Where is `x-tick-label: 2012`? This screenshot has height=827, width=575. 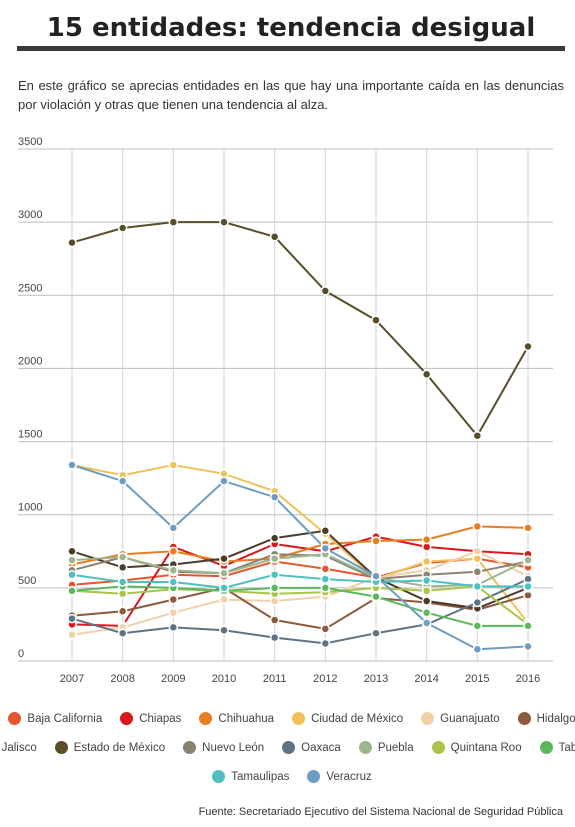
x-tick-label: 2012 is located at coordinates (325, 679).